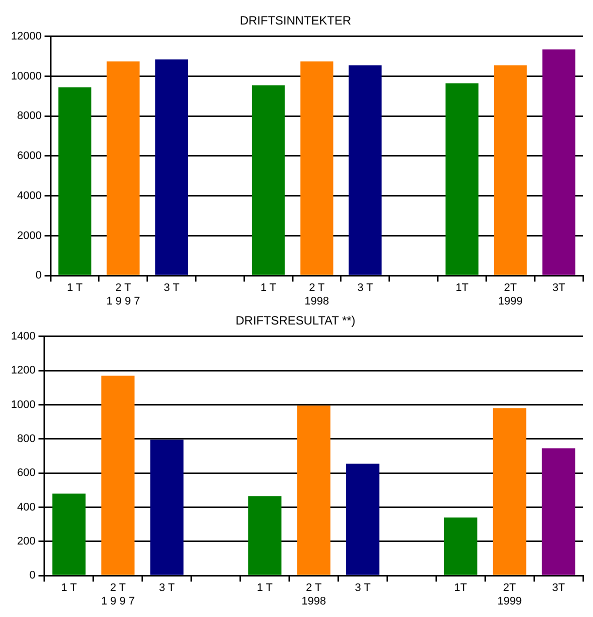 The width and height of the screenshot is (593, 617). Describe the element at coordinates (26, 36) in the screenshot. I see `y-tick-label: 12000` at that location.